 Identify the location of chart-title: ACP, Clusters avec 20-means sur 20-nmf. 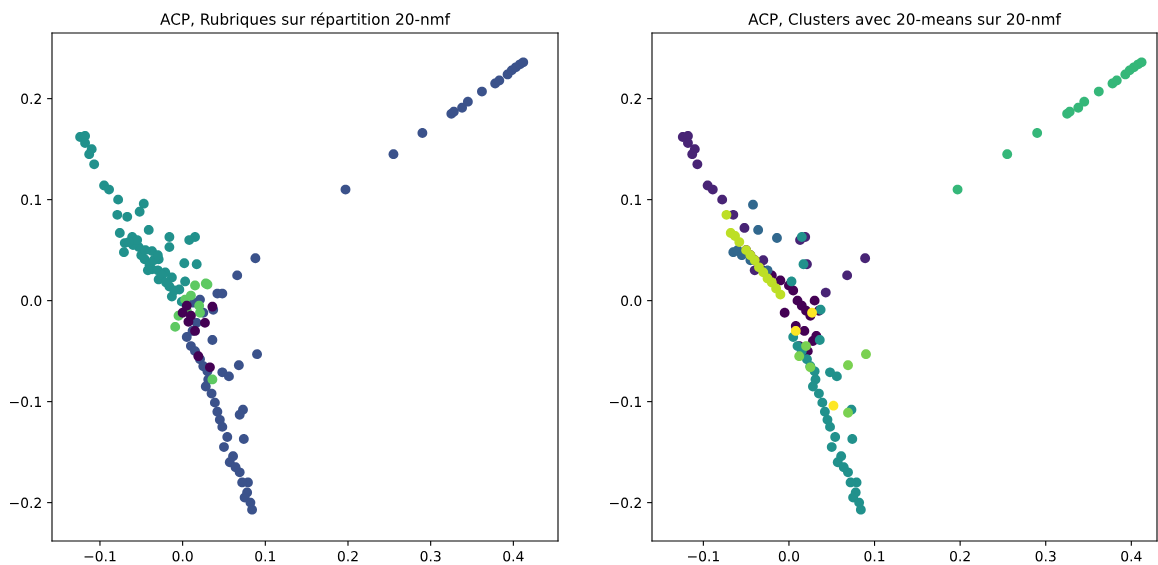
(905, 20).